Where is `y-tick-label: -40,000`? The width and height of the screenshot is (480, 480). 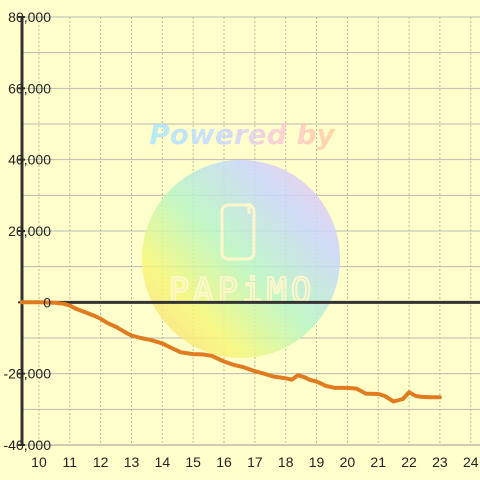 y-tick-label: -40,000 is located at coordinates (28, 445).